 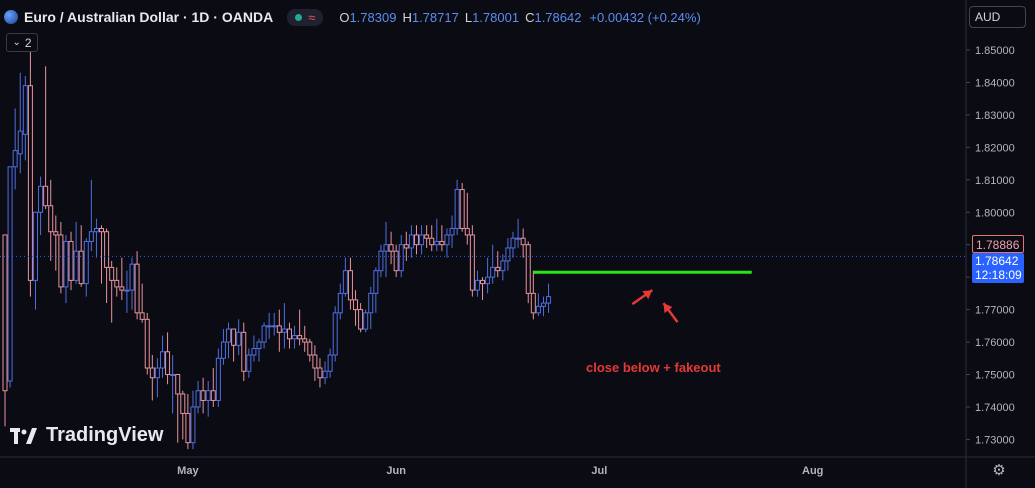 What do you see at coordinates (149, 17) in the screenshot?
I see `symbol-title: Euro / Australian Dollar · 1D · OANDA` at bounding box center [149, 17].